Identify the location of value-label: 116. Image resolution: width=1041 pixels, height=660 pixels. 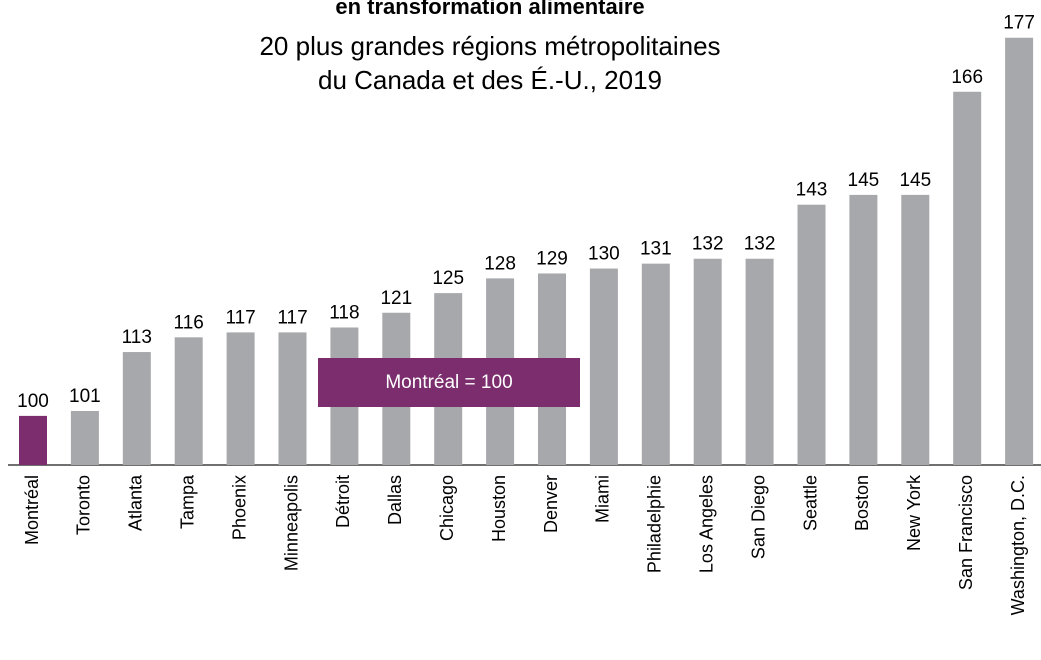
(189, 322).